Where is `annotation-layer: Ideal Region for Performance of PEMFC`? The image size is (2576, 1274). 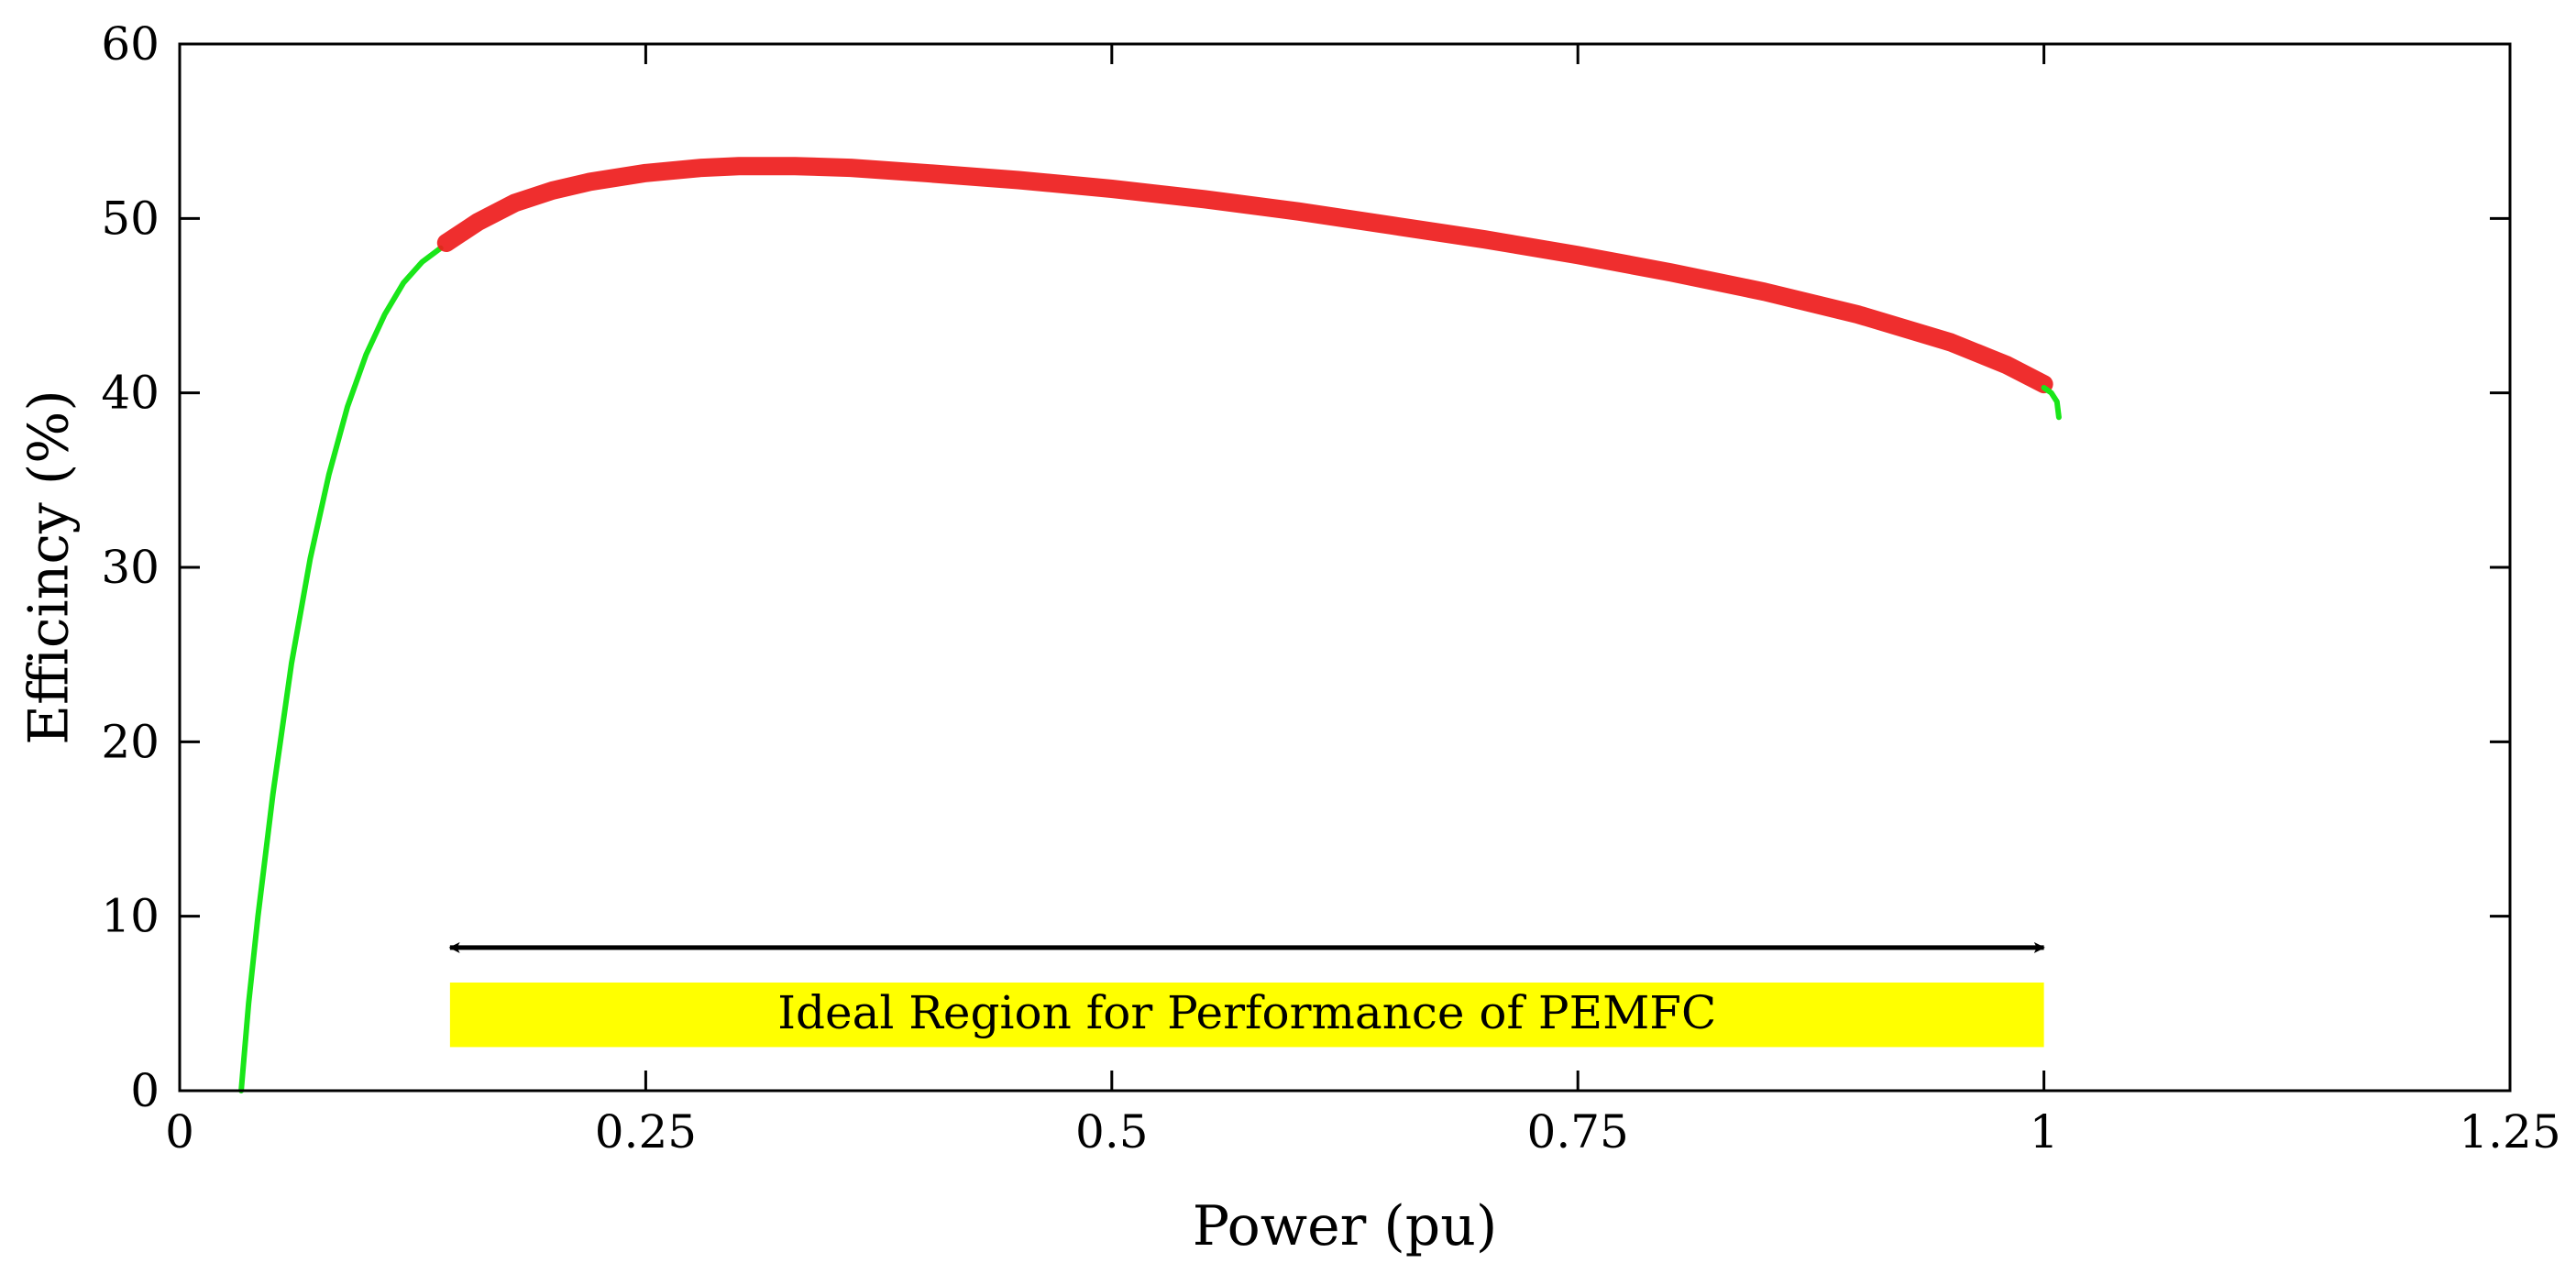
annotation-layer: Ideal Region for Performance of PEMFC is located at coordinates (1246, 994).